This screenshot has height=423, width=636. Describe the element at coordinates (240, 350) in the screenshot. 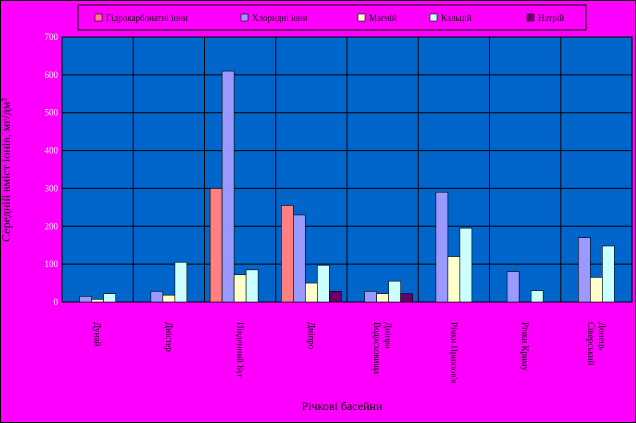

I see `category-label: Південний Буг` at that location.